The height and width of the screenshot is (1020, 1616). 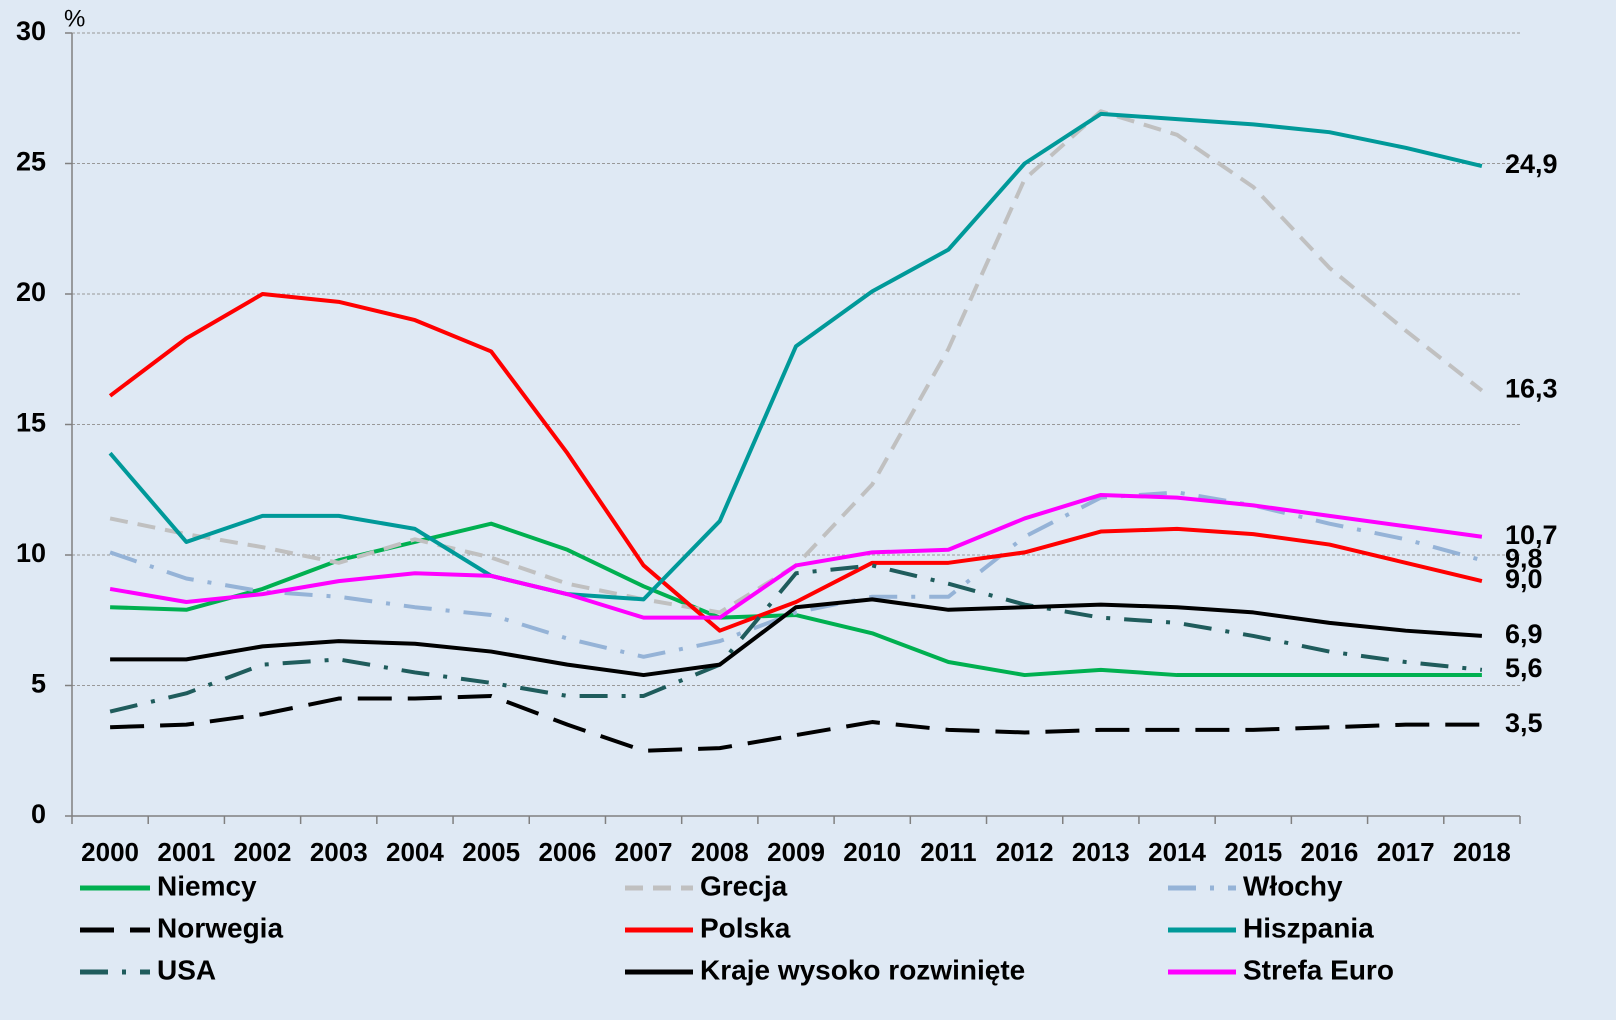 What do you see at coordinates (1524, 579) in the screenshot?
I see `value-label: 9,0` at bounding box center [1524, 579].